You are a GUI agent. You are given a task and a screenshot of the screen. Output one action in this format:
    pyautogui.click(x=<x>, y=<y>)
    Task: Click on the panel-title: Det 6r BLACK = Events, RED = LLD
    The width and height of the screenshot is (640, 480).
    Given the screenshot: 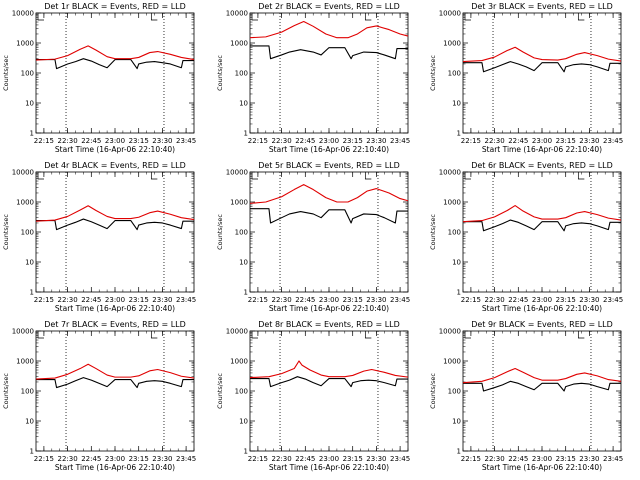 What is the action you would take?
    pyautogui.click(x=542, y=165)
    